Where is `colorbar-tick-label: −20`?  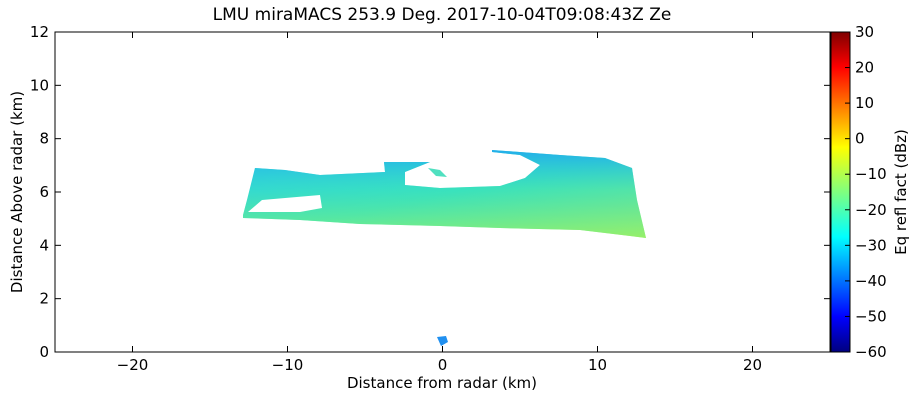
colorbar-tick-label: −20 is located at coordinates (871, 210).